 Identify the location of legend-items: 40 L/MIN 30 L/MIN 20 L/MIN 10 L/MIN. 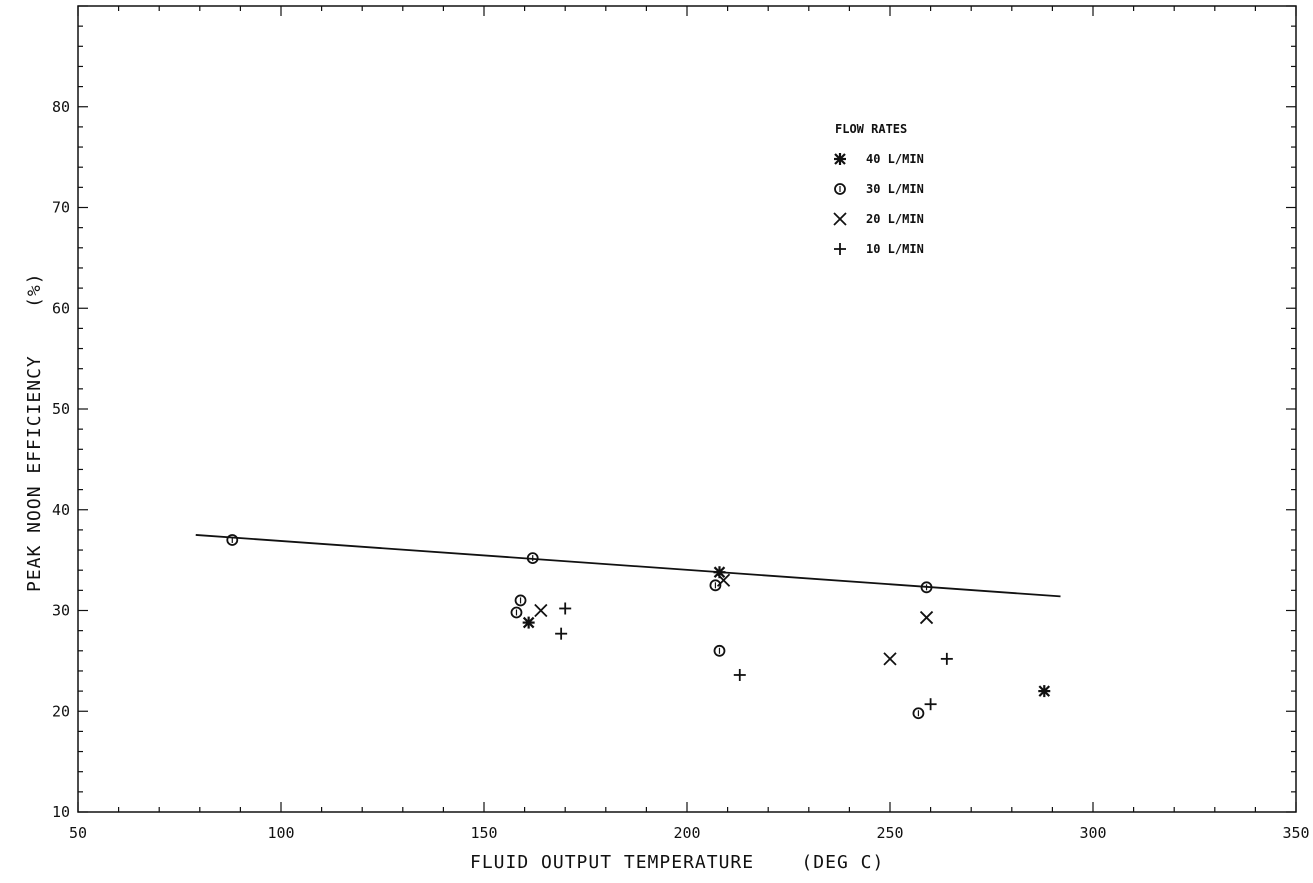
(878, 204).